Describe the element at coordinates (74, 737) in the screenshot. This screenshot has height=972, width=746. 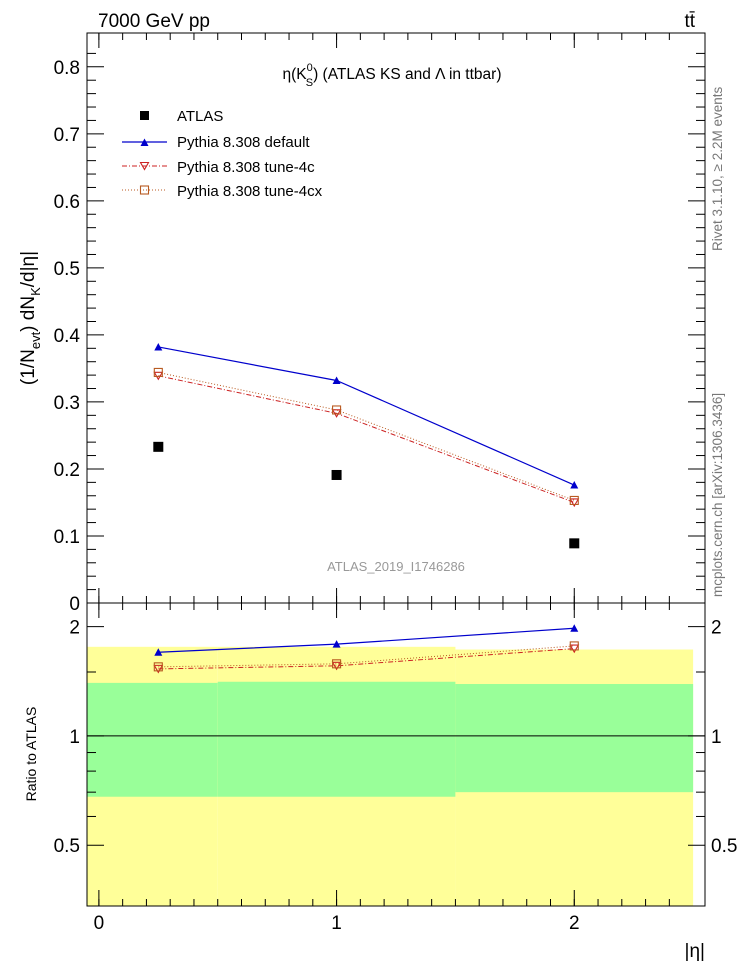
I see `ratio-ytick-label-left: 1` at that location.